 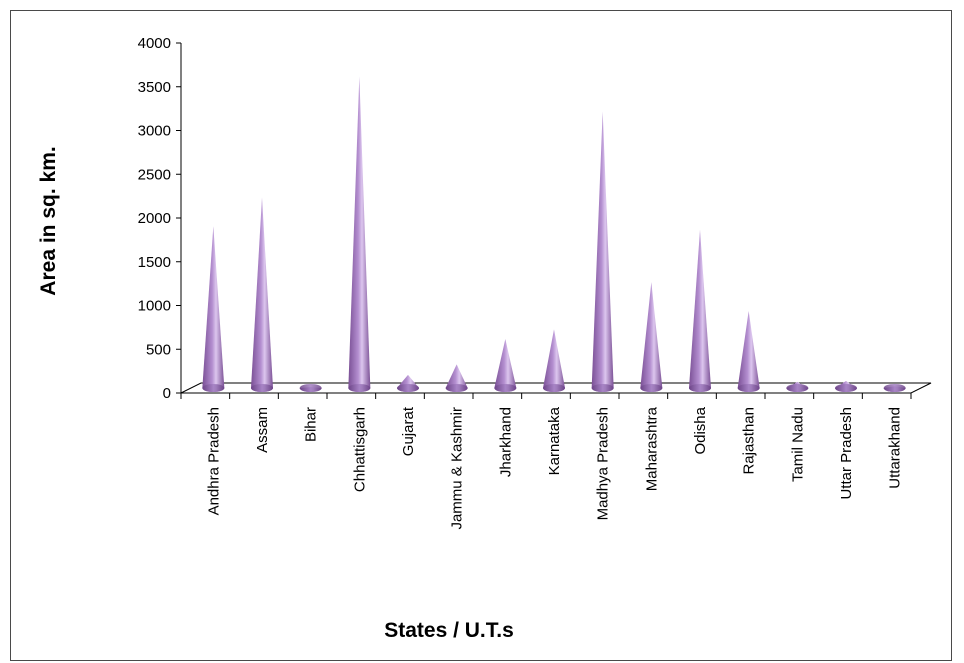 I want to click on y-tick-label: 1500, so click(x=154, y=262).